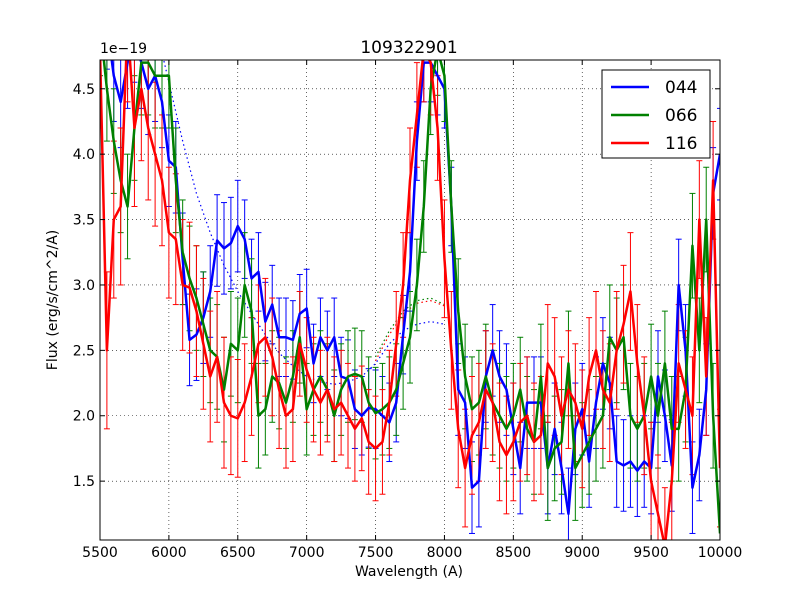 The width and height of the screenshot is (800, 600). Describe the element at coordinates (84, 155) in the screenshot. I see `y-tick-label: 4.0` at that location.